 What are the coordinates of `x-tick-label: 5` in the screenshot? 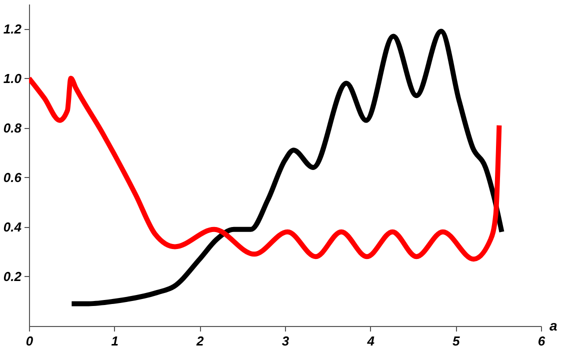 It's located at (456, 341).